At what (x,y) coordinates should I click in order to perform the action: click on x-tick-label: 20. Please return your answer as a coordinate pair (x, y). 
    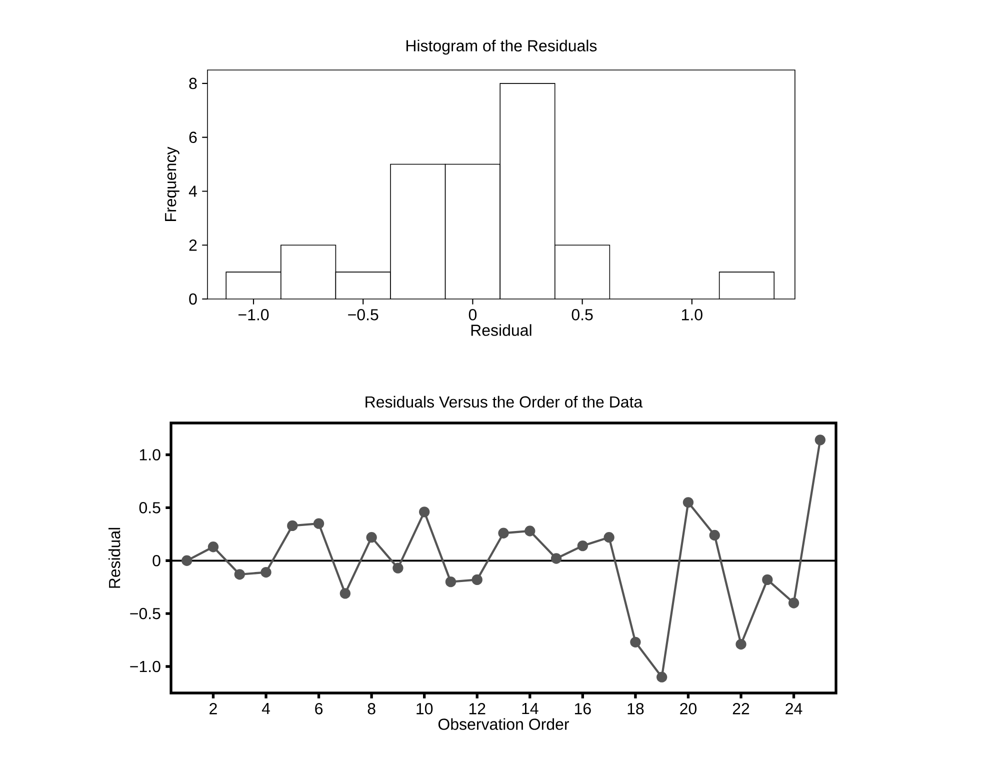
    Looking at the image, I should click on (688, 708).